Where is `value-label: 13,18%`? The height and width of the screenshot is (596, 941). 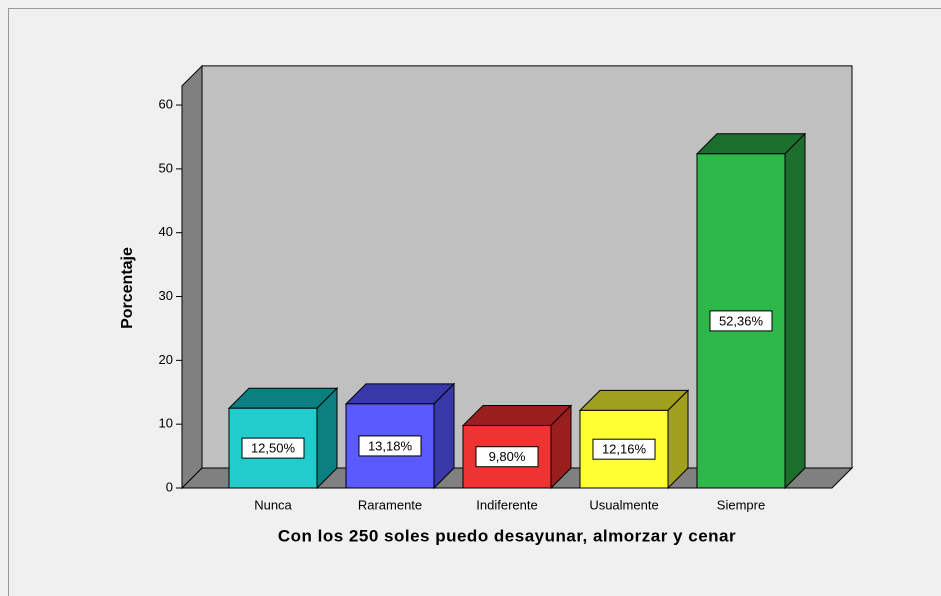
value-label: 13,18% is located at coordinates (390, 445).